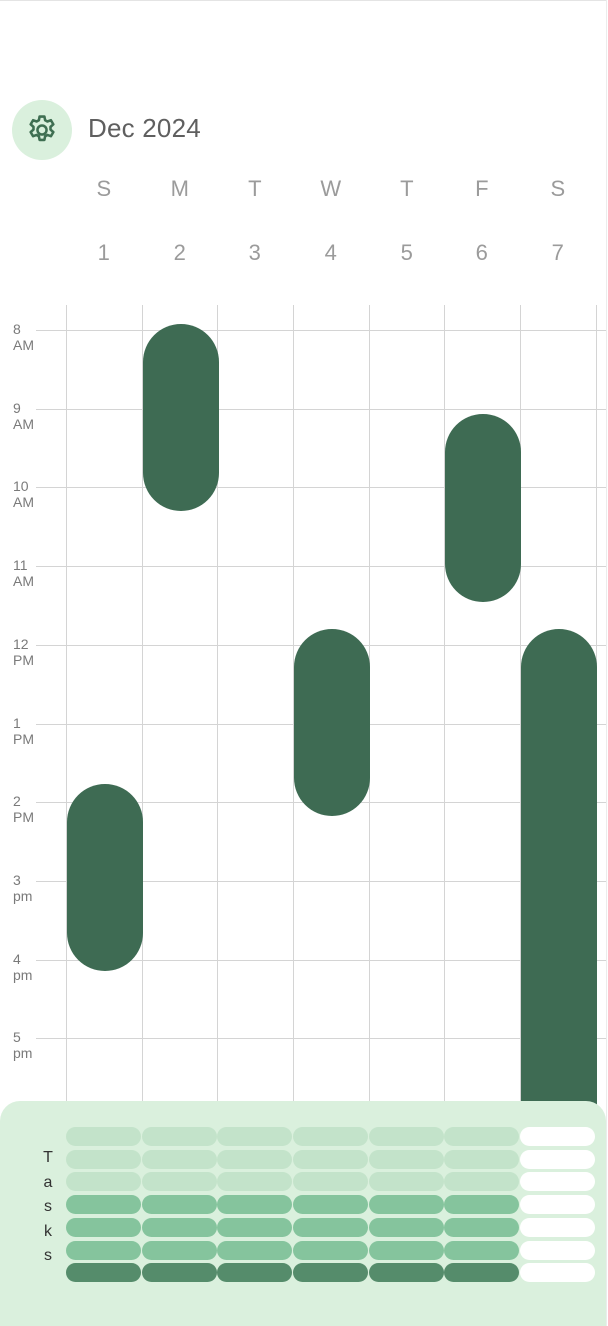 The image size is (608, 1326). I want to click on top-border, so click(303, 0).